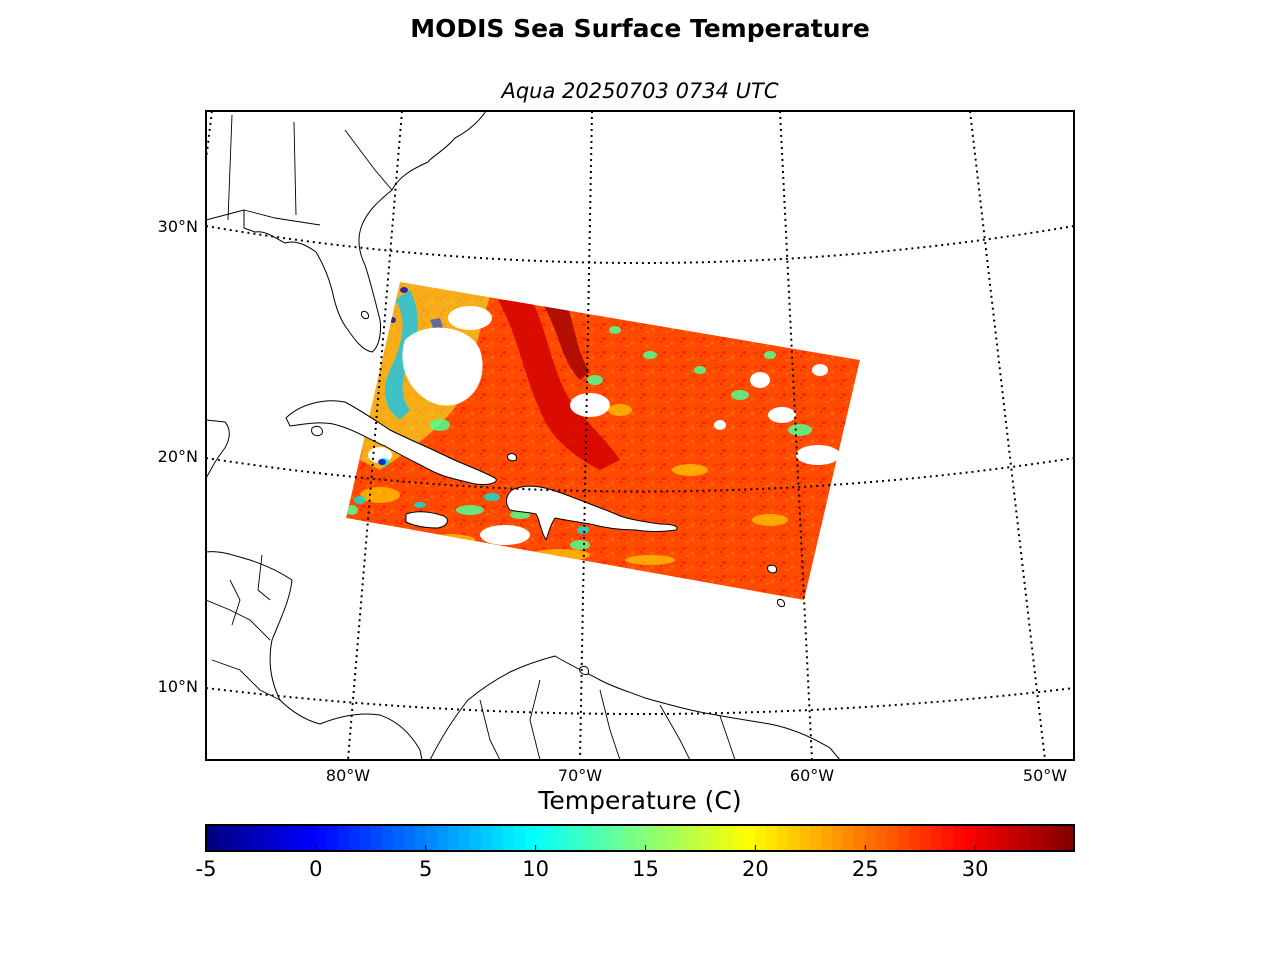 The height and width of the screenshot is (960, 1280). I want to click on colorbar-label: Temperature (C), so click(640, 800).